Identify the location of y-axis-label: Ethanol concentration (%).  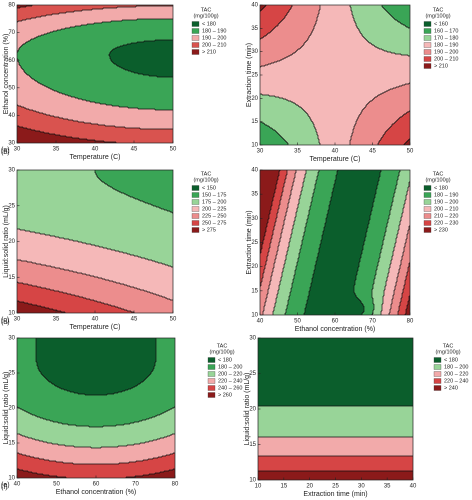
(6, 74).